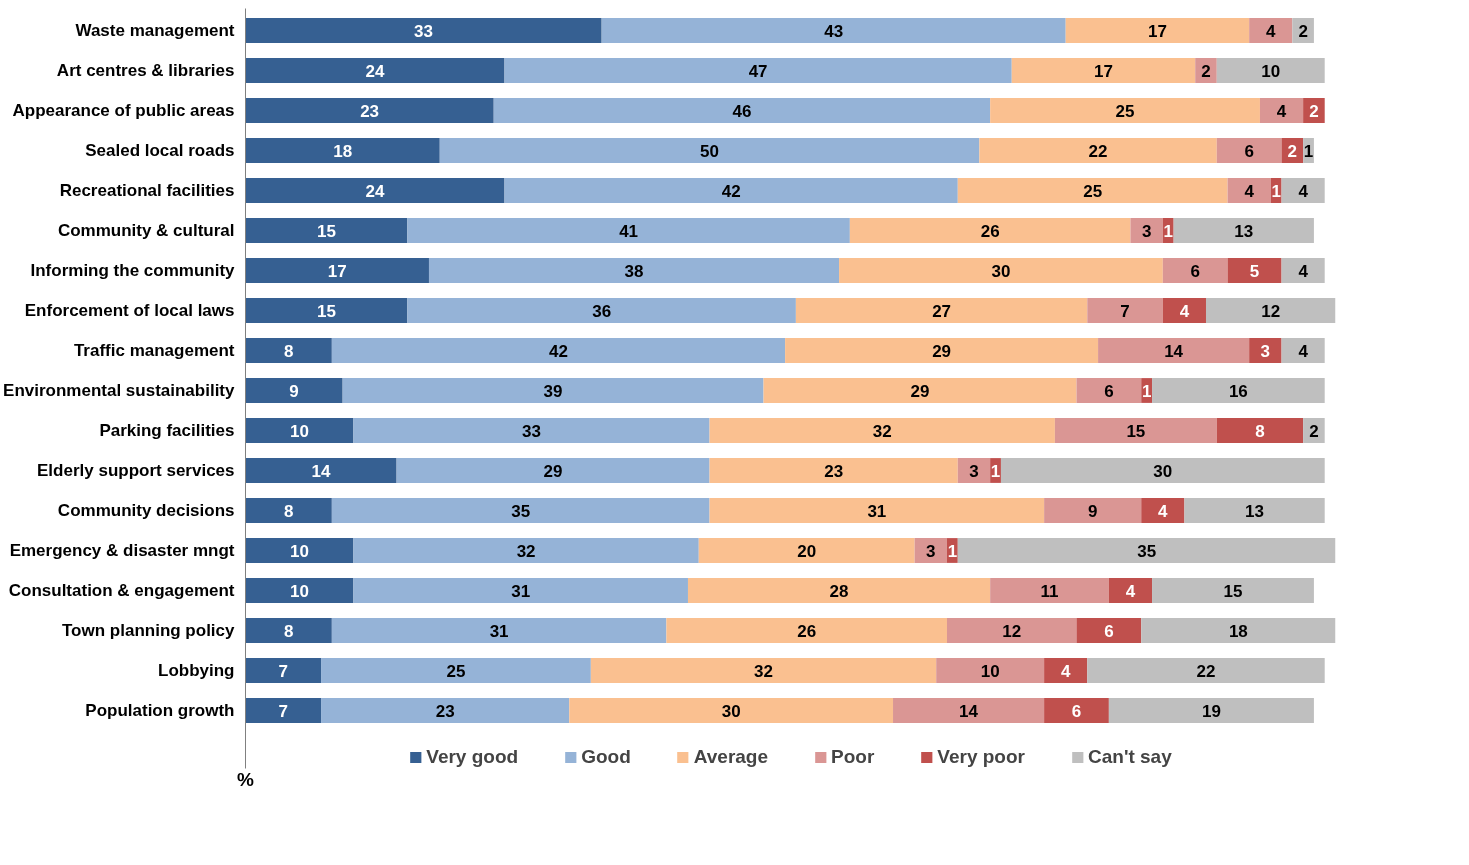 This screenshot has height=865, width=1469. I want to click on data-label: 42, so click(558, 351).